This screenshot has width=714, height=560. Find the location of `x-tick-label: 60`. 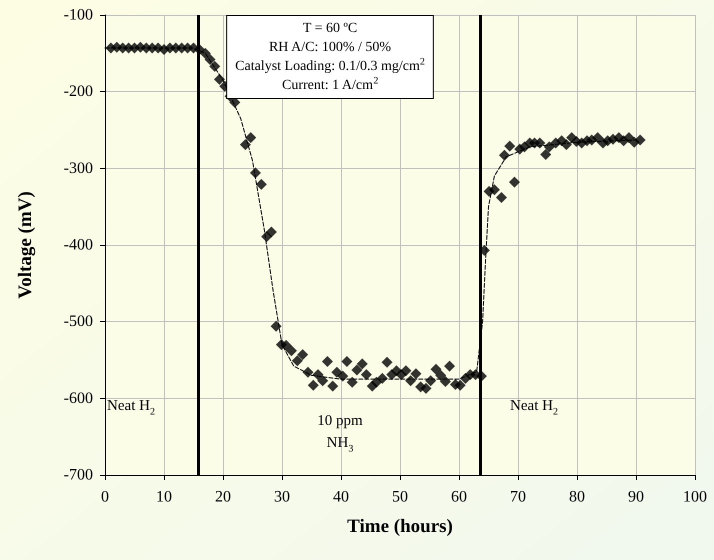

x-tick-label: 60 is located at coordinates (459, 497).